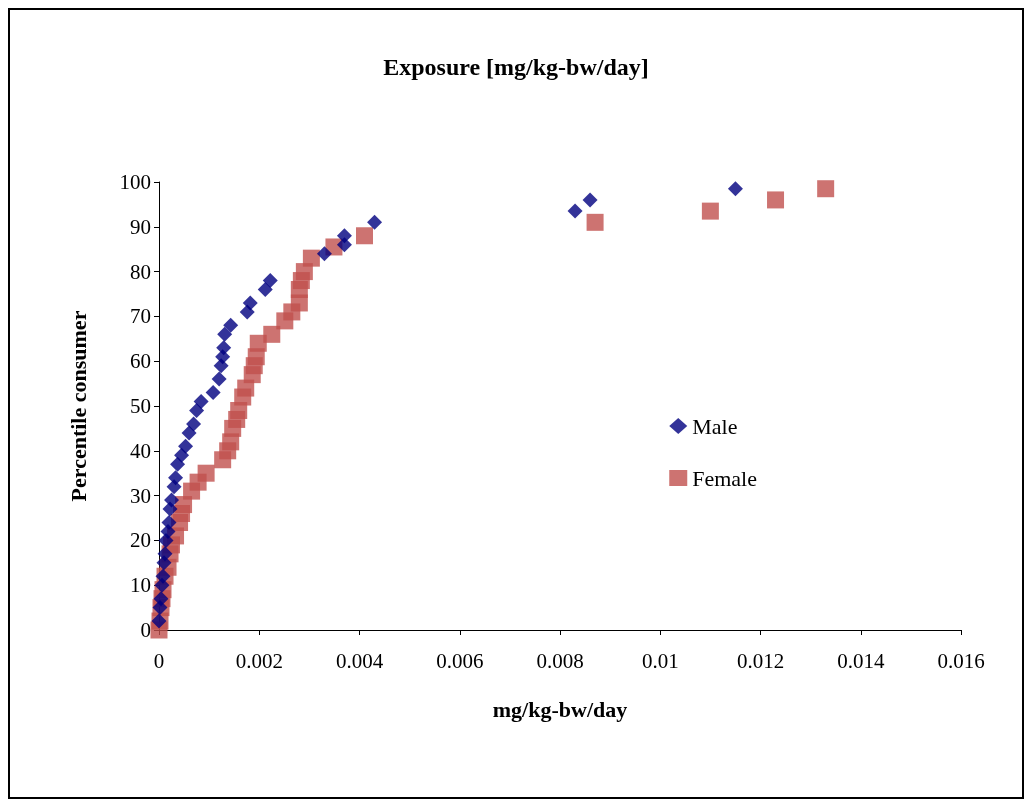 This screenshot has height=811, width=1036. Describe the element at coordinates (660, 660) in the screenshot. I see `x-tick-label: 0.01` at that location.